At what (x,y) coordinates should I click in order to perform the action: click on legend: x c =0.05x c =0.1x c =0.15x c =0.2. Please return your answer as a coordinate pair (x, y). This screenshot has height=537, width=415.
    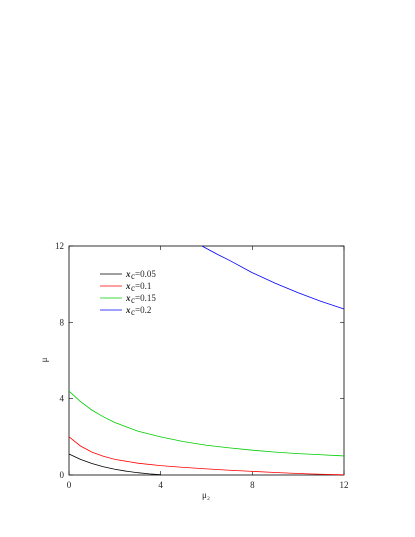
    Looking at the image, I should click on (128, 293).